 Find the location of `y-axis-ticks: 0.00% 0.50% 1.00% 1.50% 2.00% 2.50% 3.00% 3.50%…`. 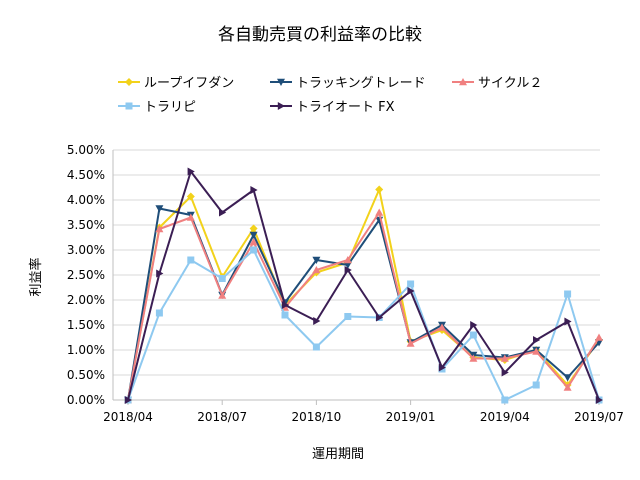

y-axis-ticks: 0.00% 0.50% 1.00% 1.50% 2.00% 2.50% 3.00% 3.50%… is located at coordinates (86, 275).